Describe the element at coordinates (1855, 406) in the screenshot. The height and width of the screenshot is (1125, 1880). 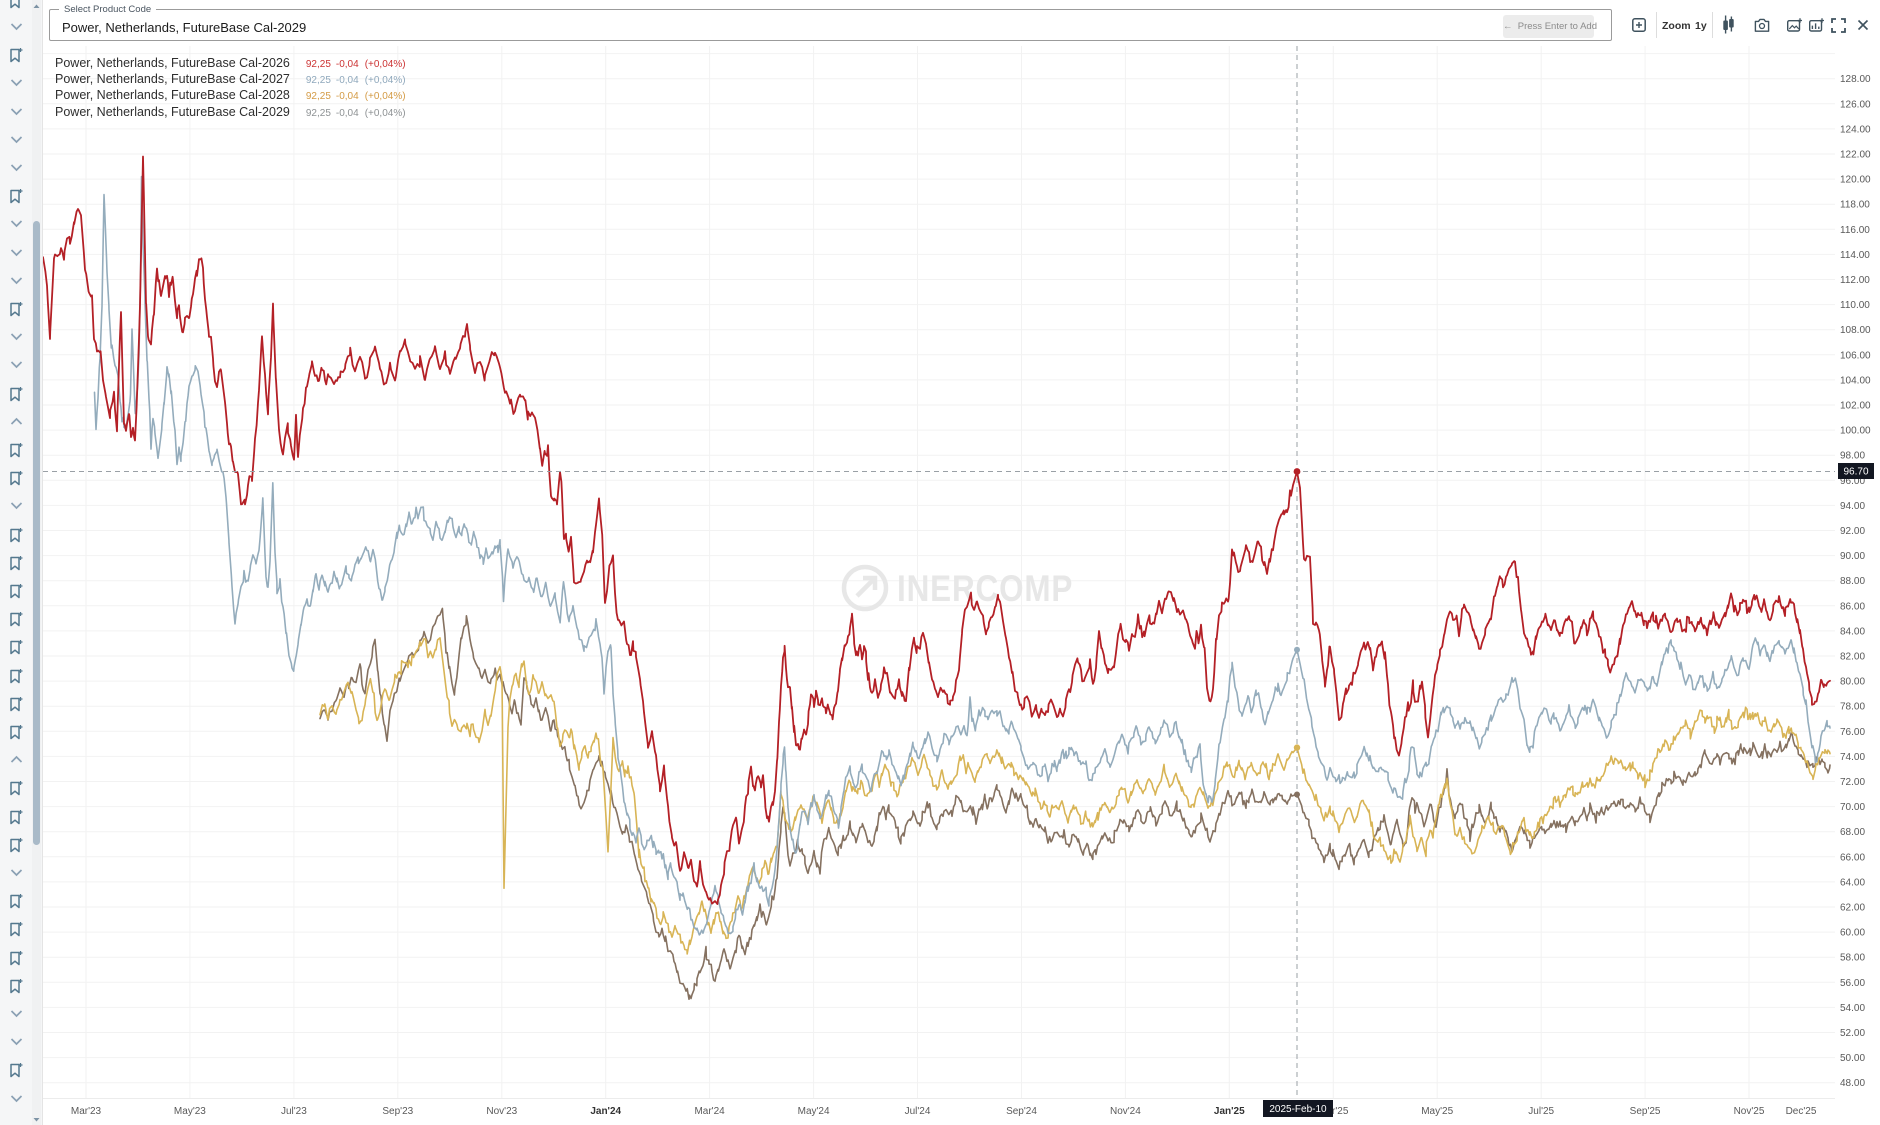
I see `svg-text: 102.00` at that location.